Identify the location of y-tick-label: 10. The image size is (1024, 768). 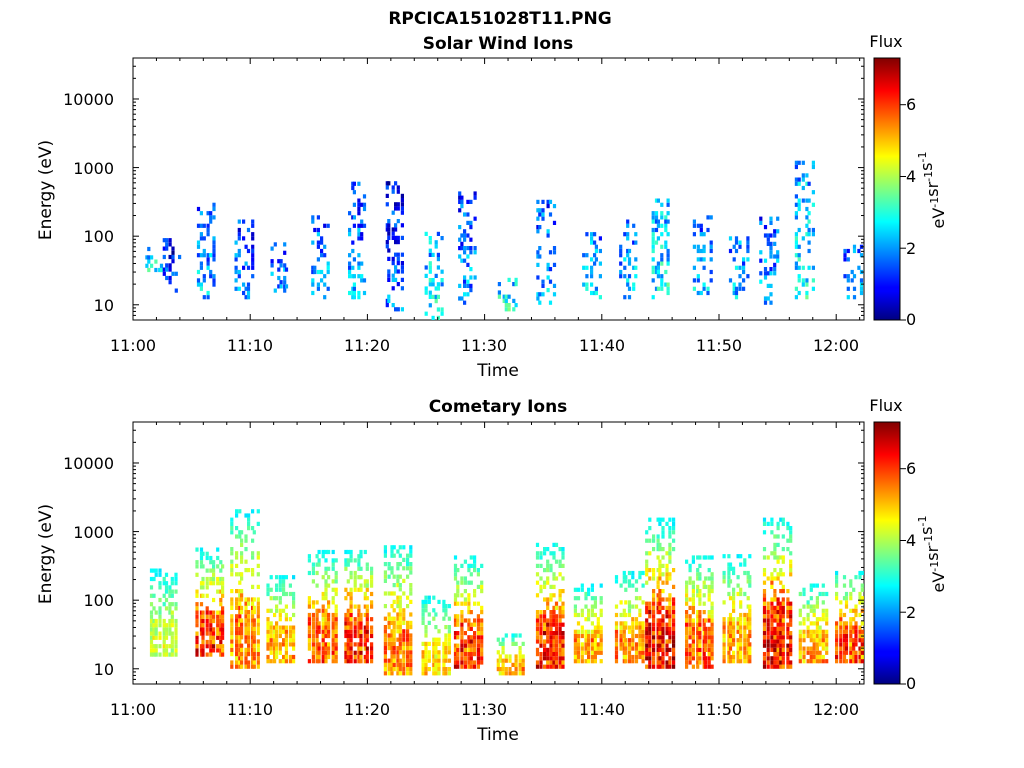
(104, 669).